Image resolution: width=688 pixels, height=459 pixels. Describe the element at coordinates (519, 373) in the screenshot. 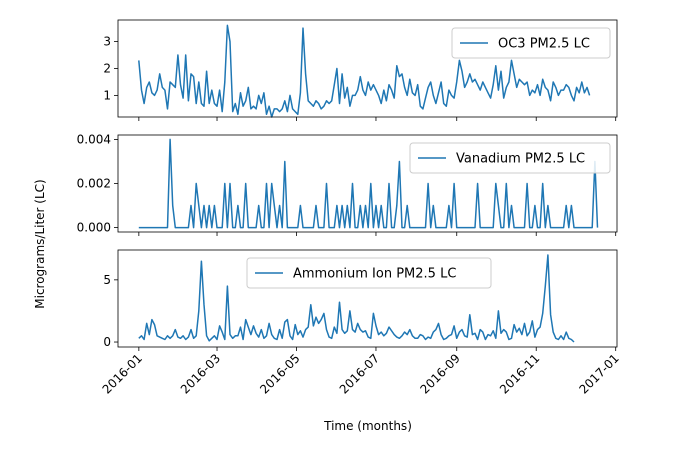

I see `x-tick-label: 2016-11` at that location.